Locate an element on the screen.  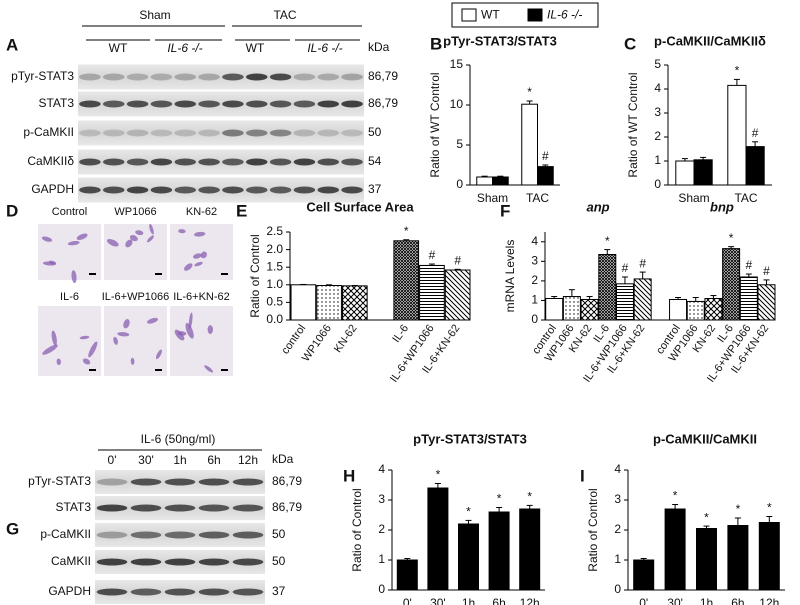
panel-label: C is located at coordinates (630, 43).